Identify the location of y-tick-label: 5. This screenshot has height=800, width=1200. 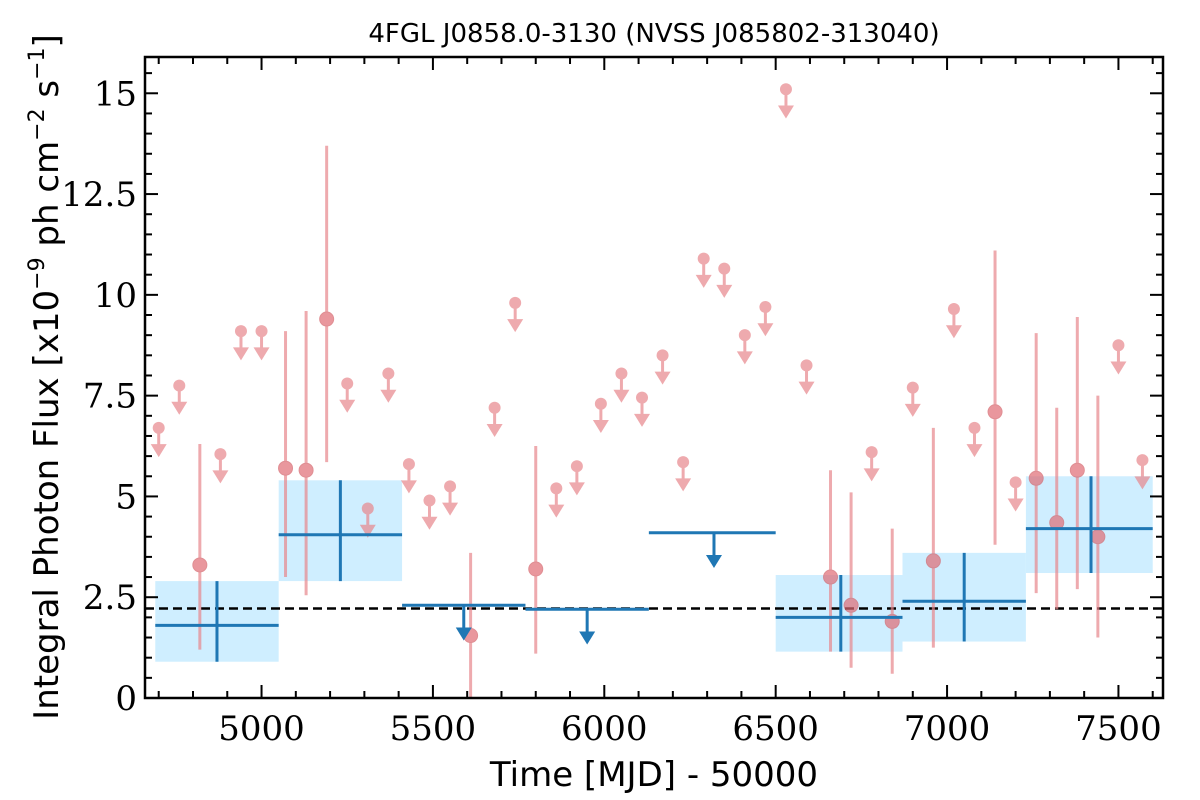
(126, 497).